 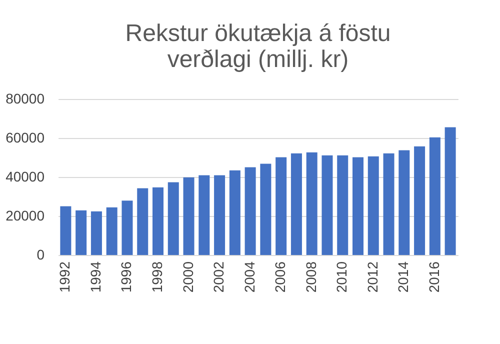 What do you see at coordinates (310, 277) in the screenshot?
I see `x-tick-label: 2008` at bounding box center [310, 277].